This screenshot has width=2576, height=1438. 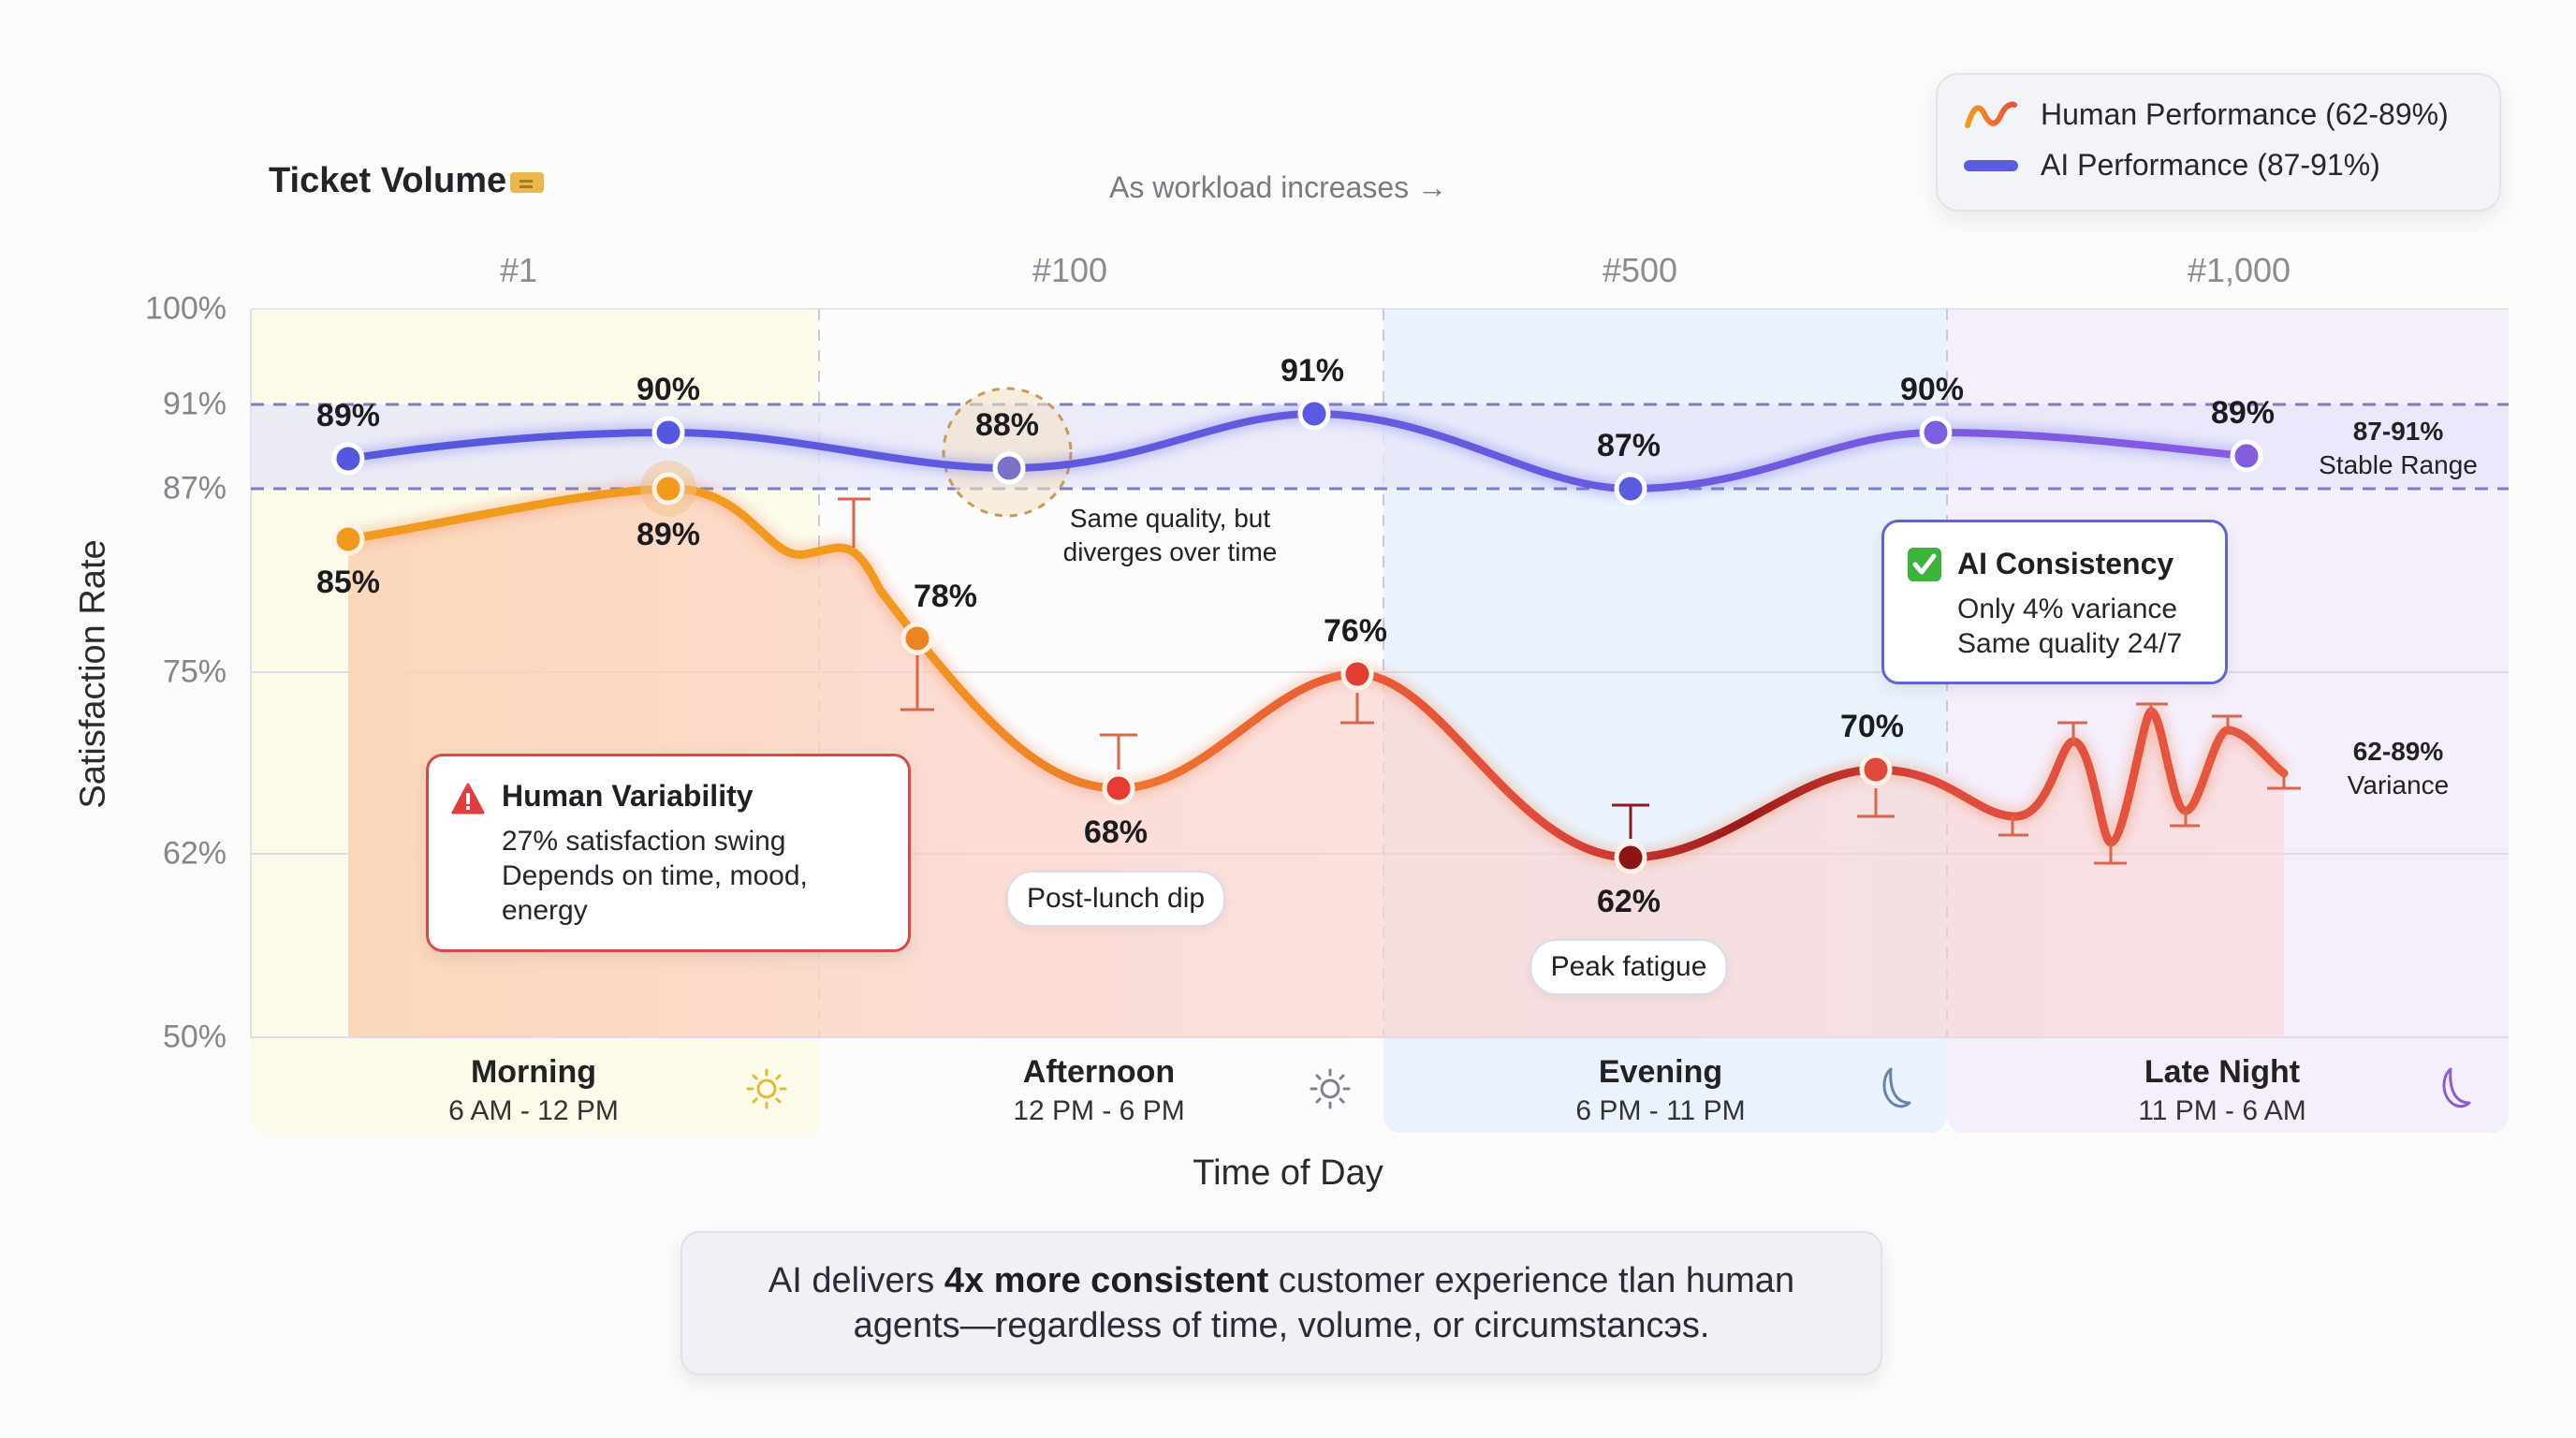 What do you see at coordinates (2398, 785) in the screenshot?
I see `human-range-label: Variance` at bounding box center [2398, 785].